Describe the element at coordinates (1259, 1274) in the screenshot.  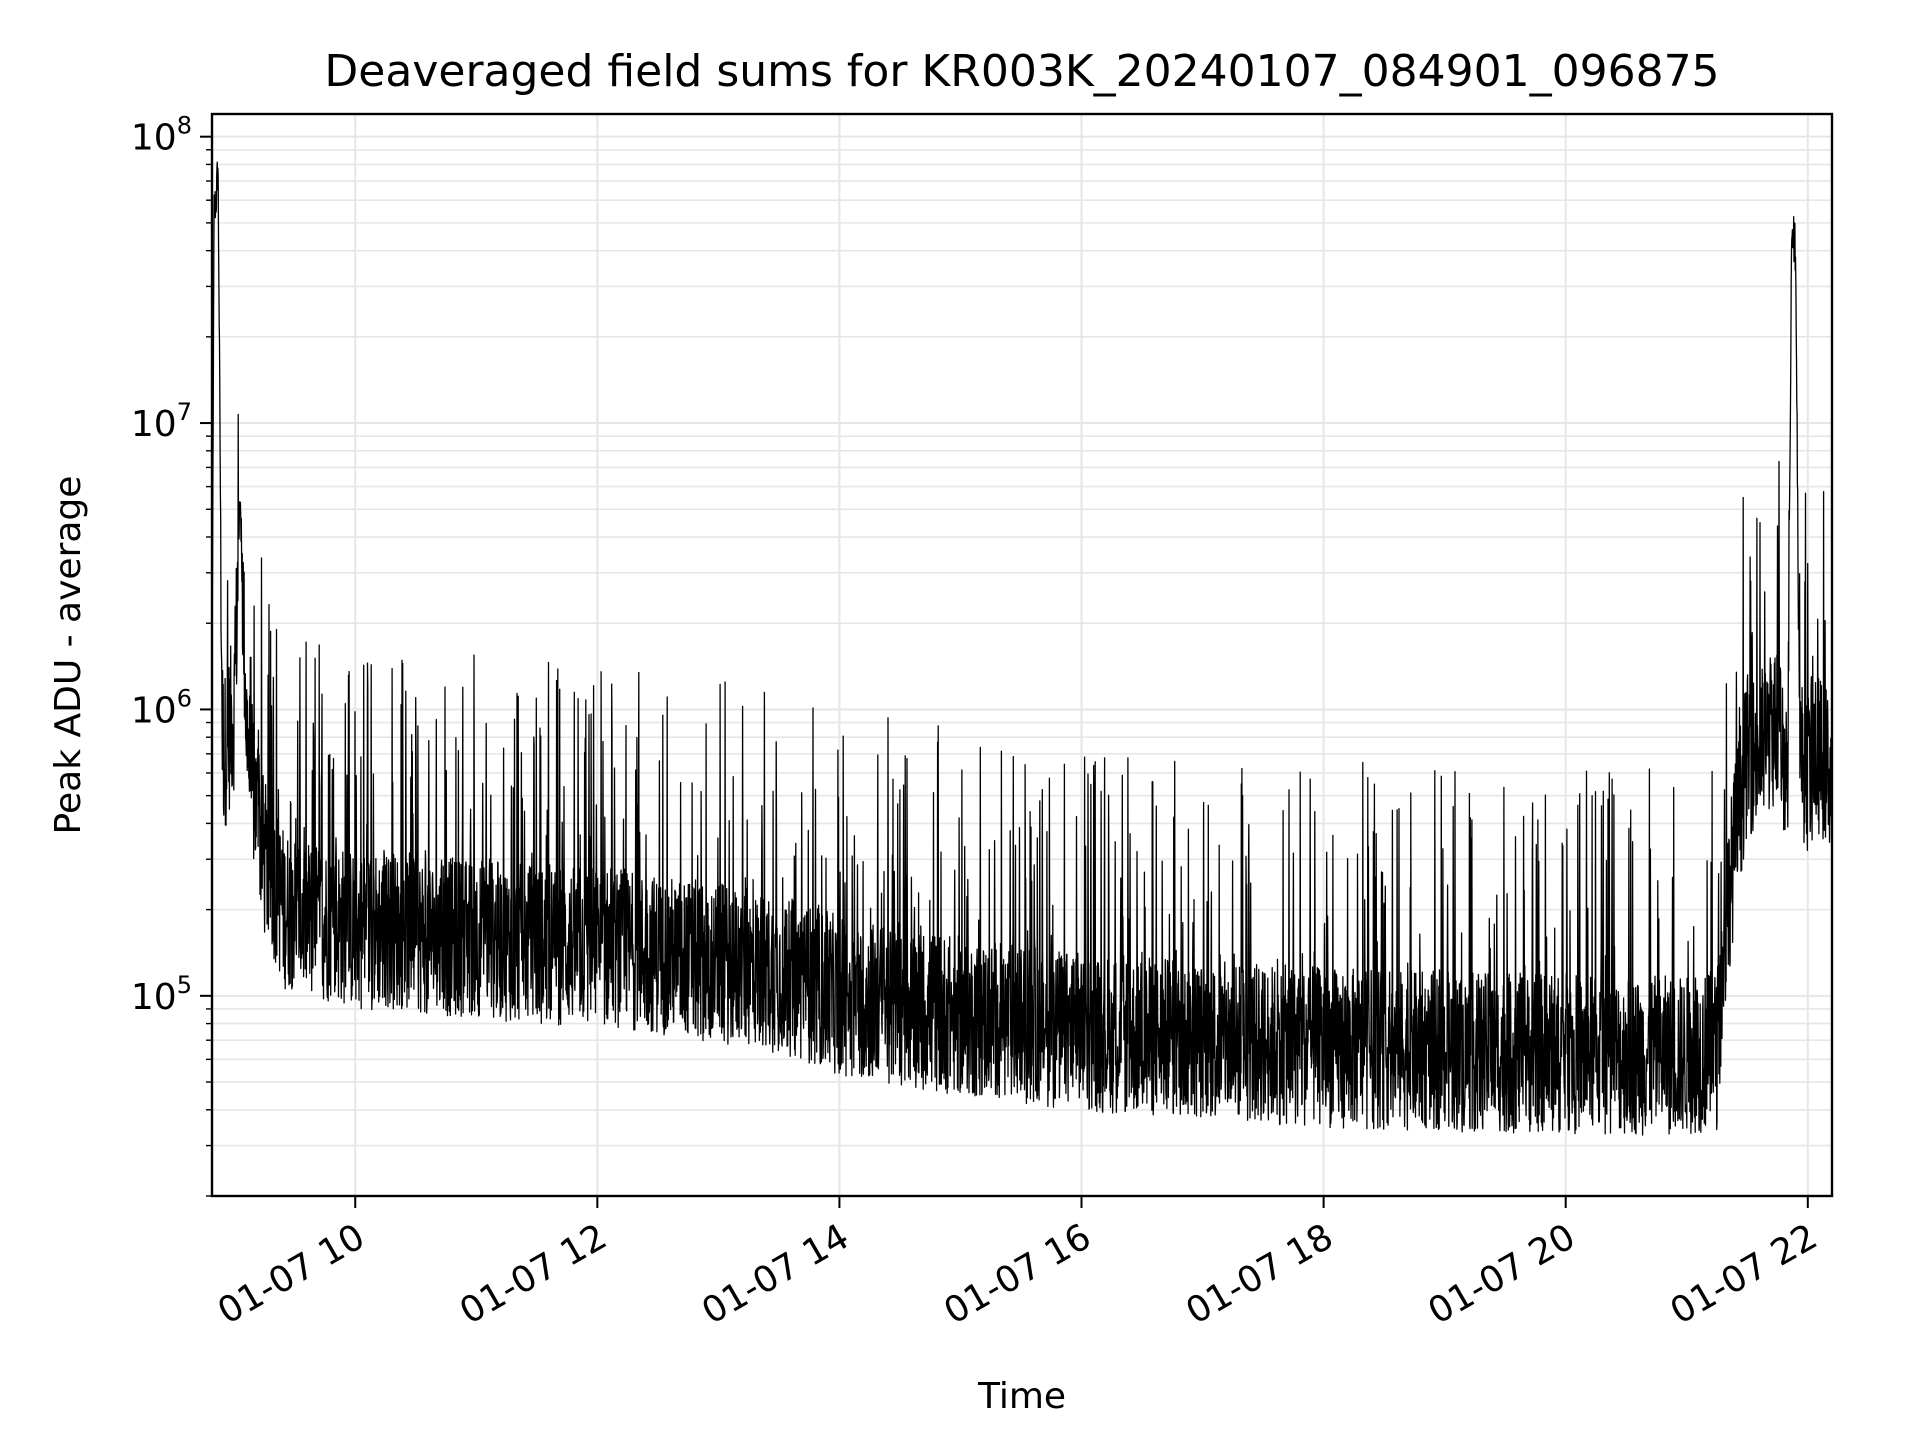
I see `x-tick-label: 01-07 18` at that location.